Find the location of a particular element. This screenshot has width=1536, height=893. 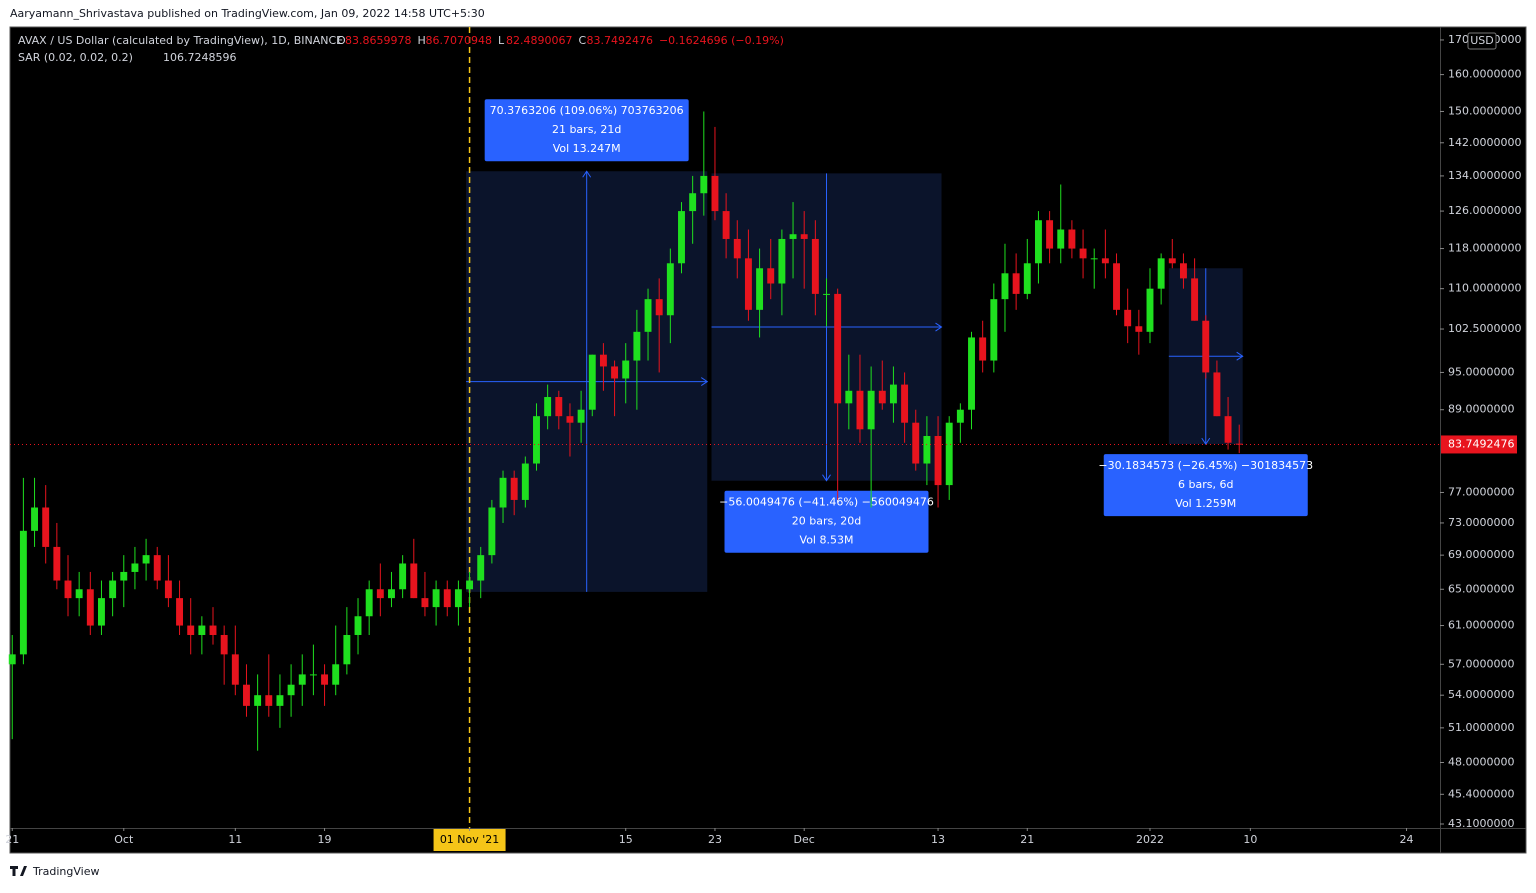

y-tick-label: 150.0000000 is located at coordinates (1484, 110).